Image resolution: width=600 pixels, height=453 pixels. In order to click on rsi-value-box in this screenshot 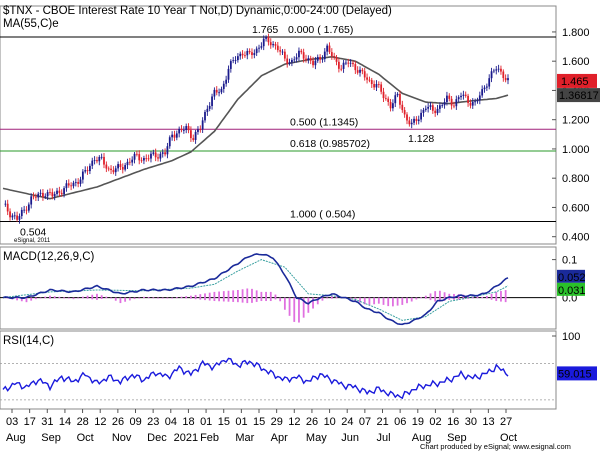, I will do `click(577, 373)`.